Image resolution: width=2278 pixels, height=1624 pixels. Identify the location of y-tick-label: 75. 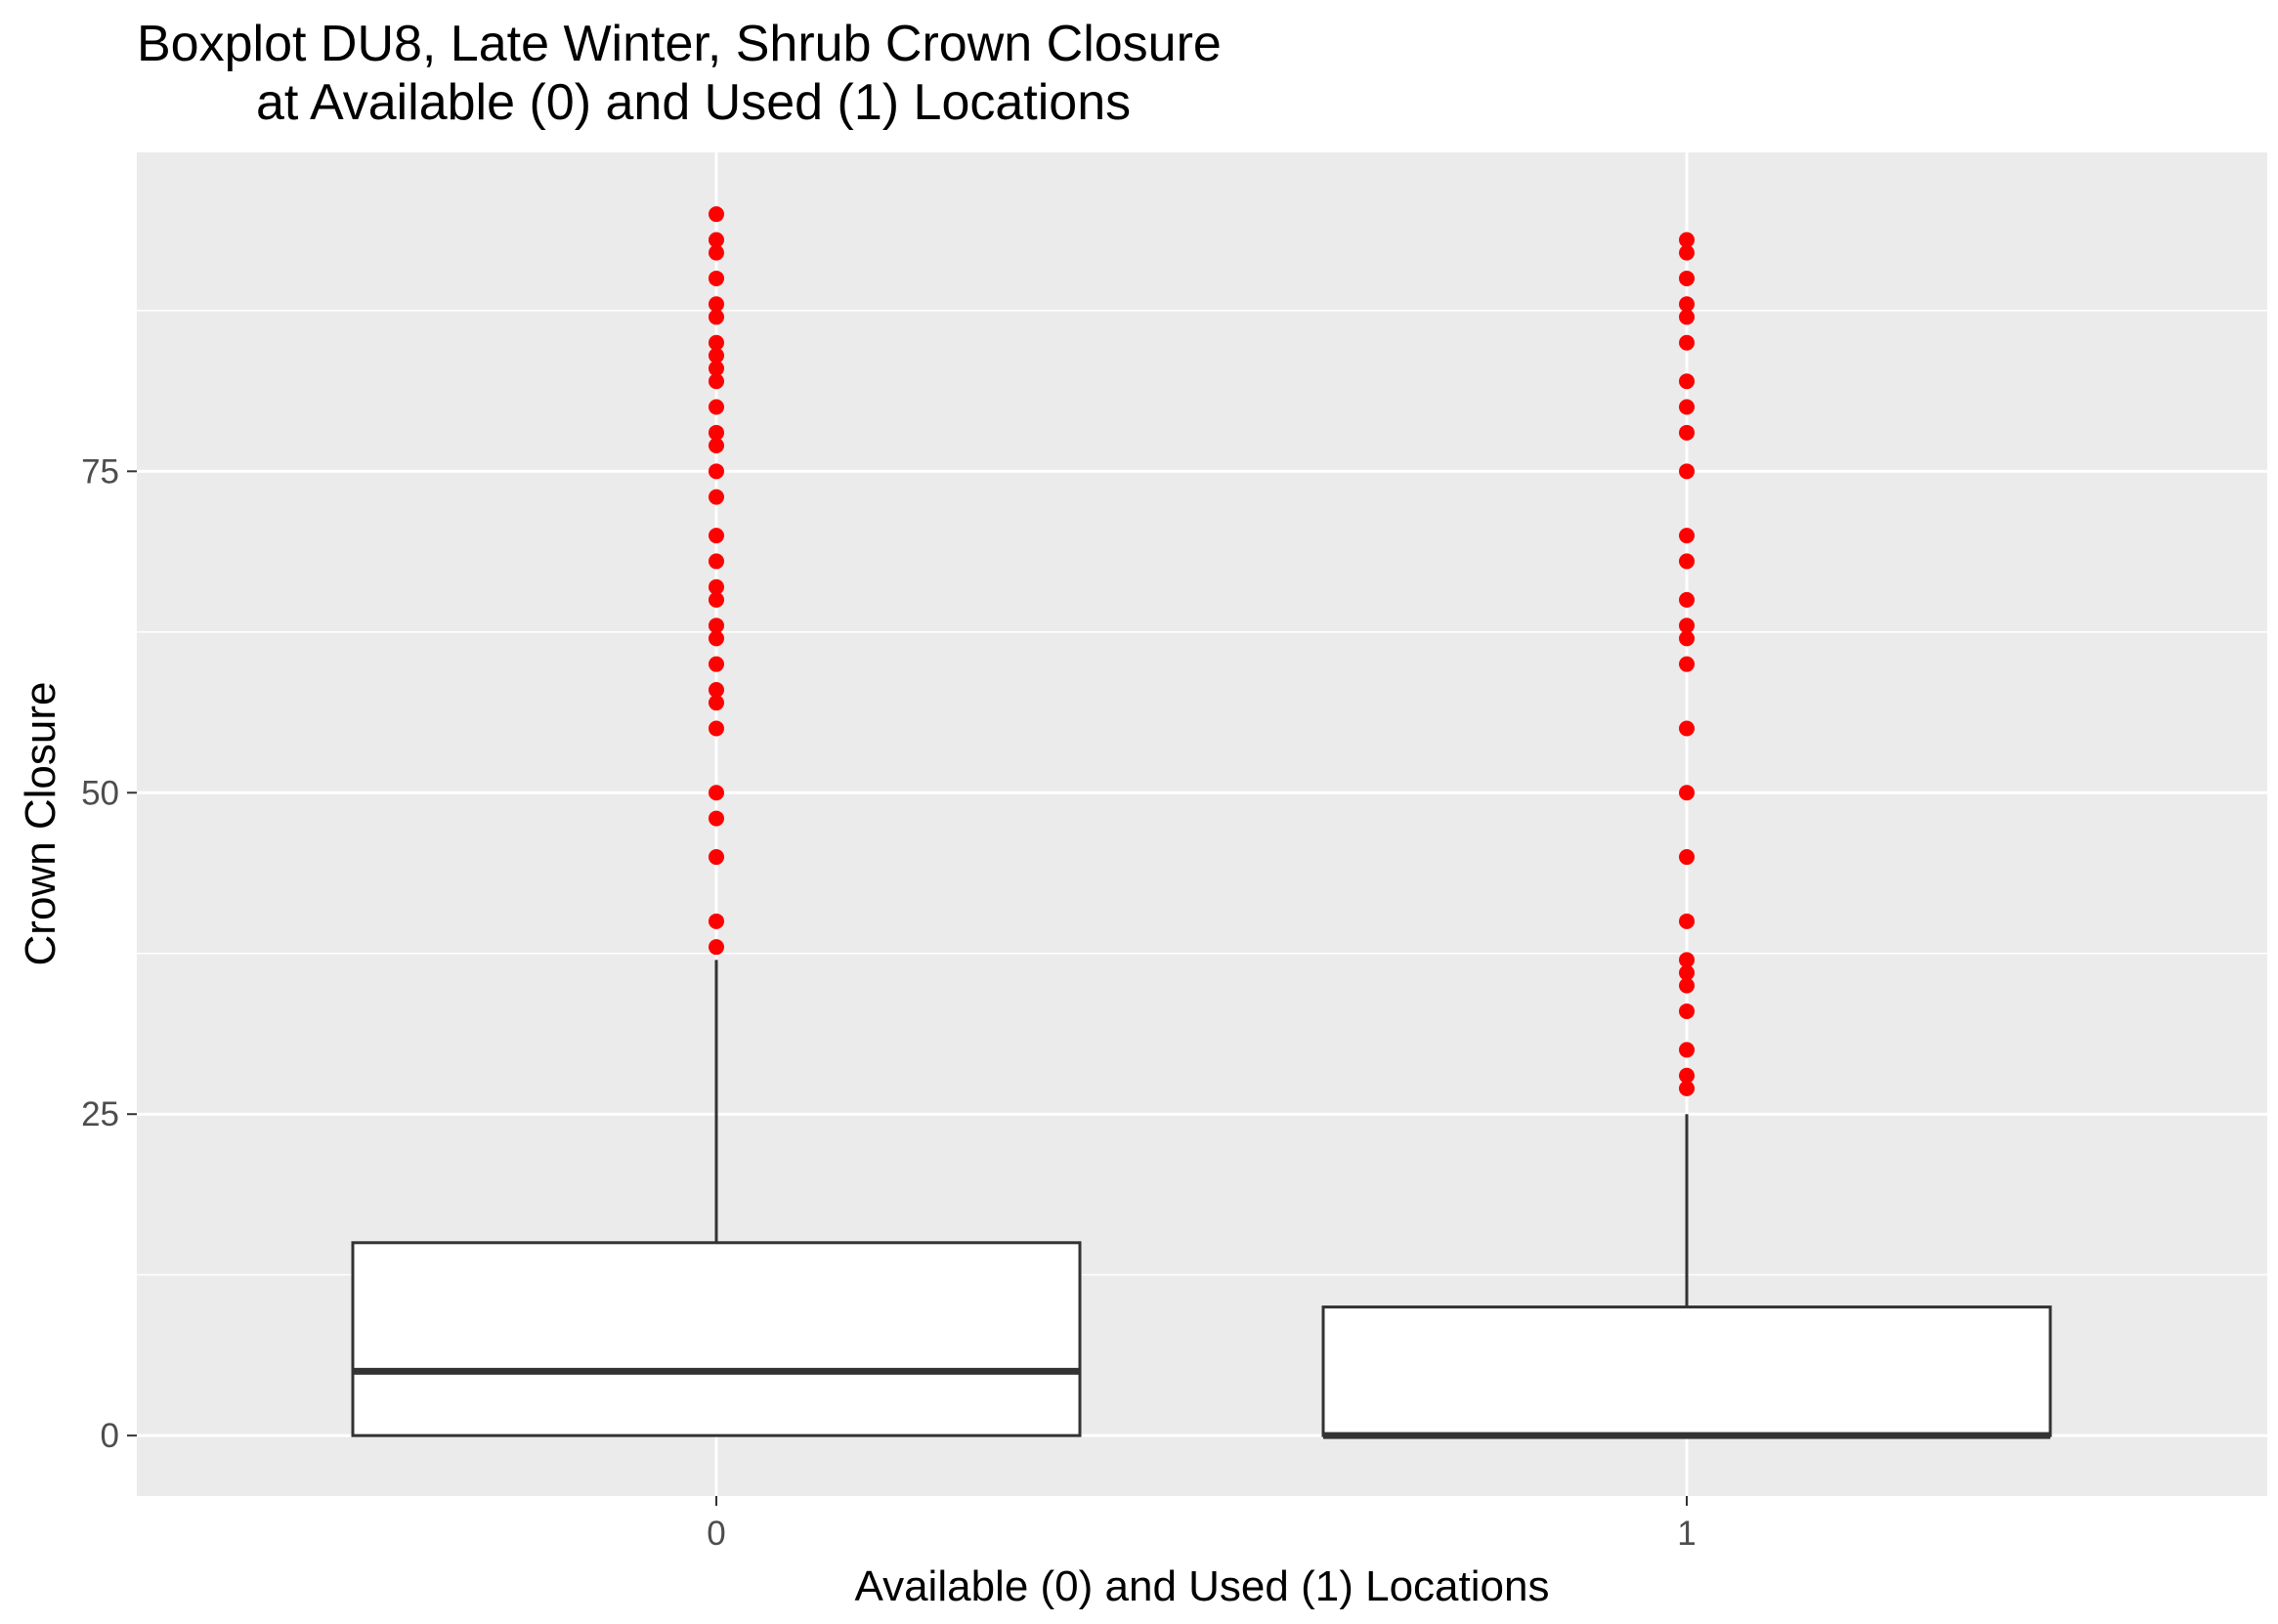
(100, 471).